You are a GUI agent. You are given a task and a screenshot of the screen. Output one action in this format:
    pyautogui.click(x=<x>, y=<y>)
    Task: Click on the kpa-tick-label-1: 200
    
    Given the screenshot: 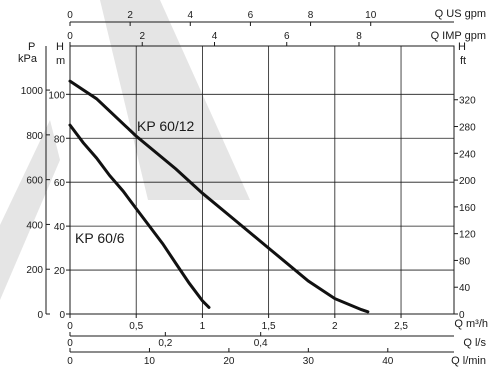 What is the action you would take?
    pyautogui.click(x=34, y=270)
    